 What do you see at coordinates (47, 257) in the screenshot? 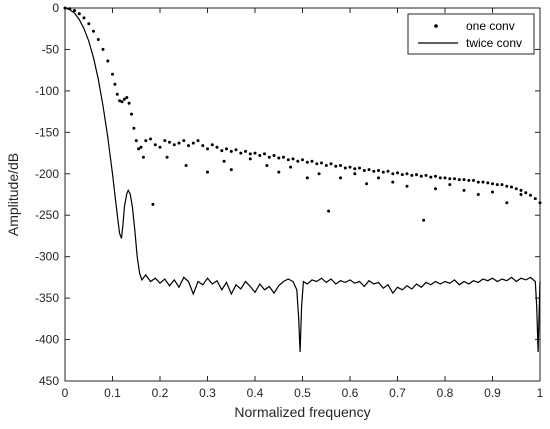
I see `y-tick-label: -300` at bounding box center [47, 257].